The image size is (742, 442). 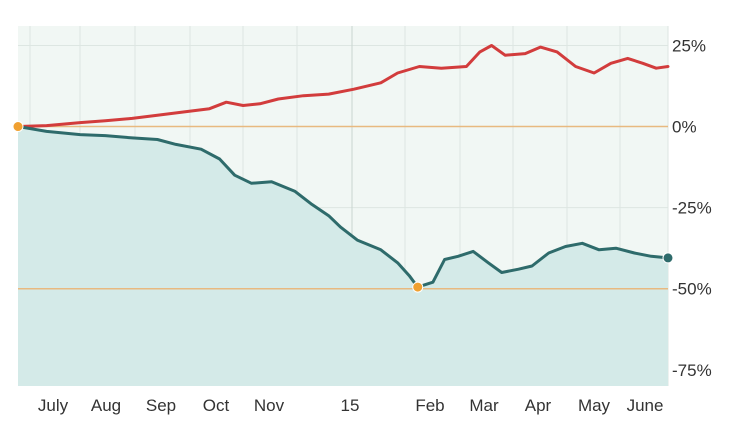 I want to click on x-tick-label: June, so click(x=645, y=405).